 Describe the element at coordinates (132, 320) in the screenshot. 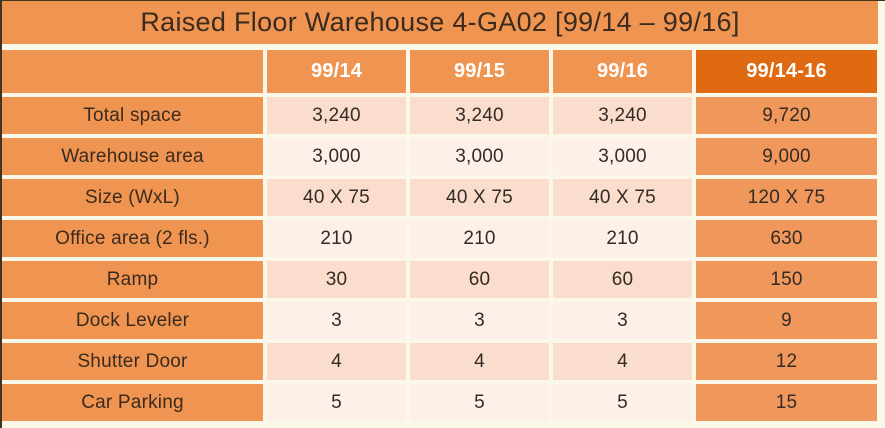

I see `row-label: Dock Leveler` at that location.